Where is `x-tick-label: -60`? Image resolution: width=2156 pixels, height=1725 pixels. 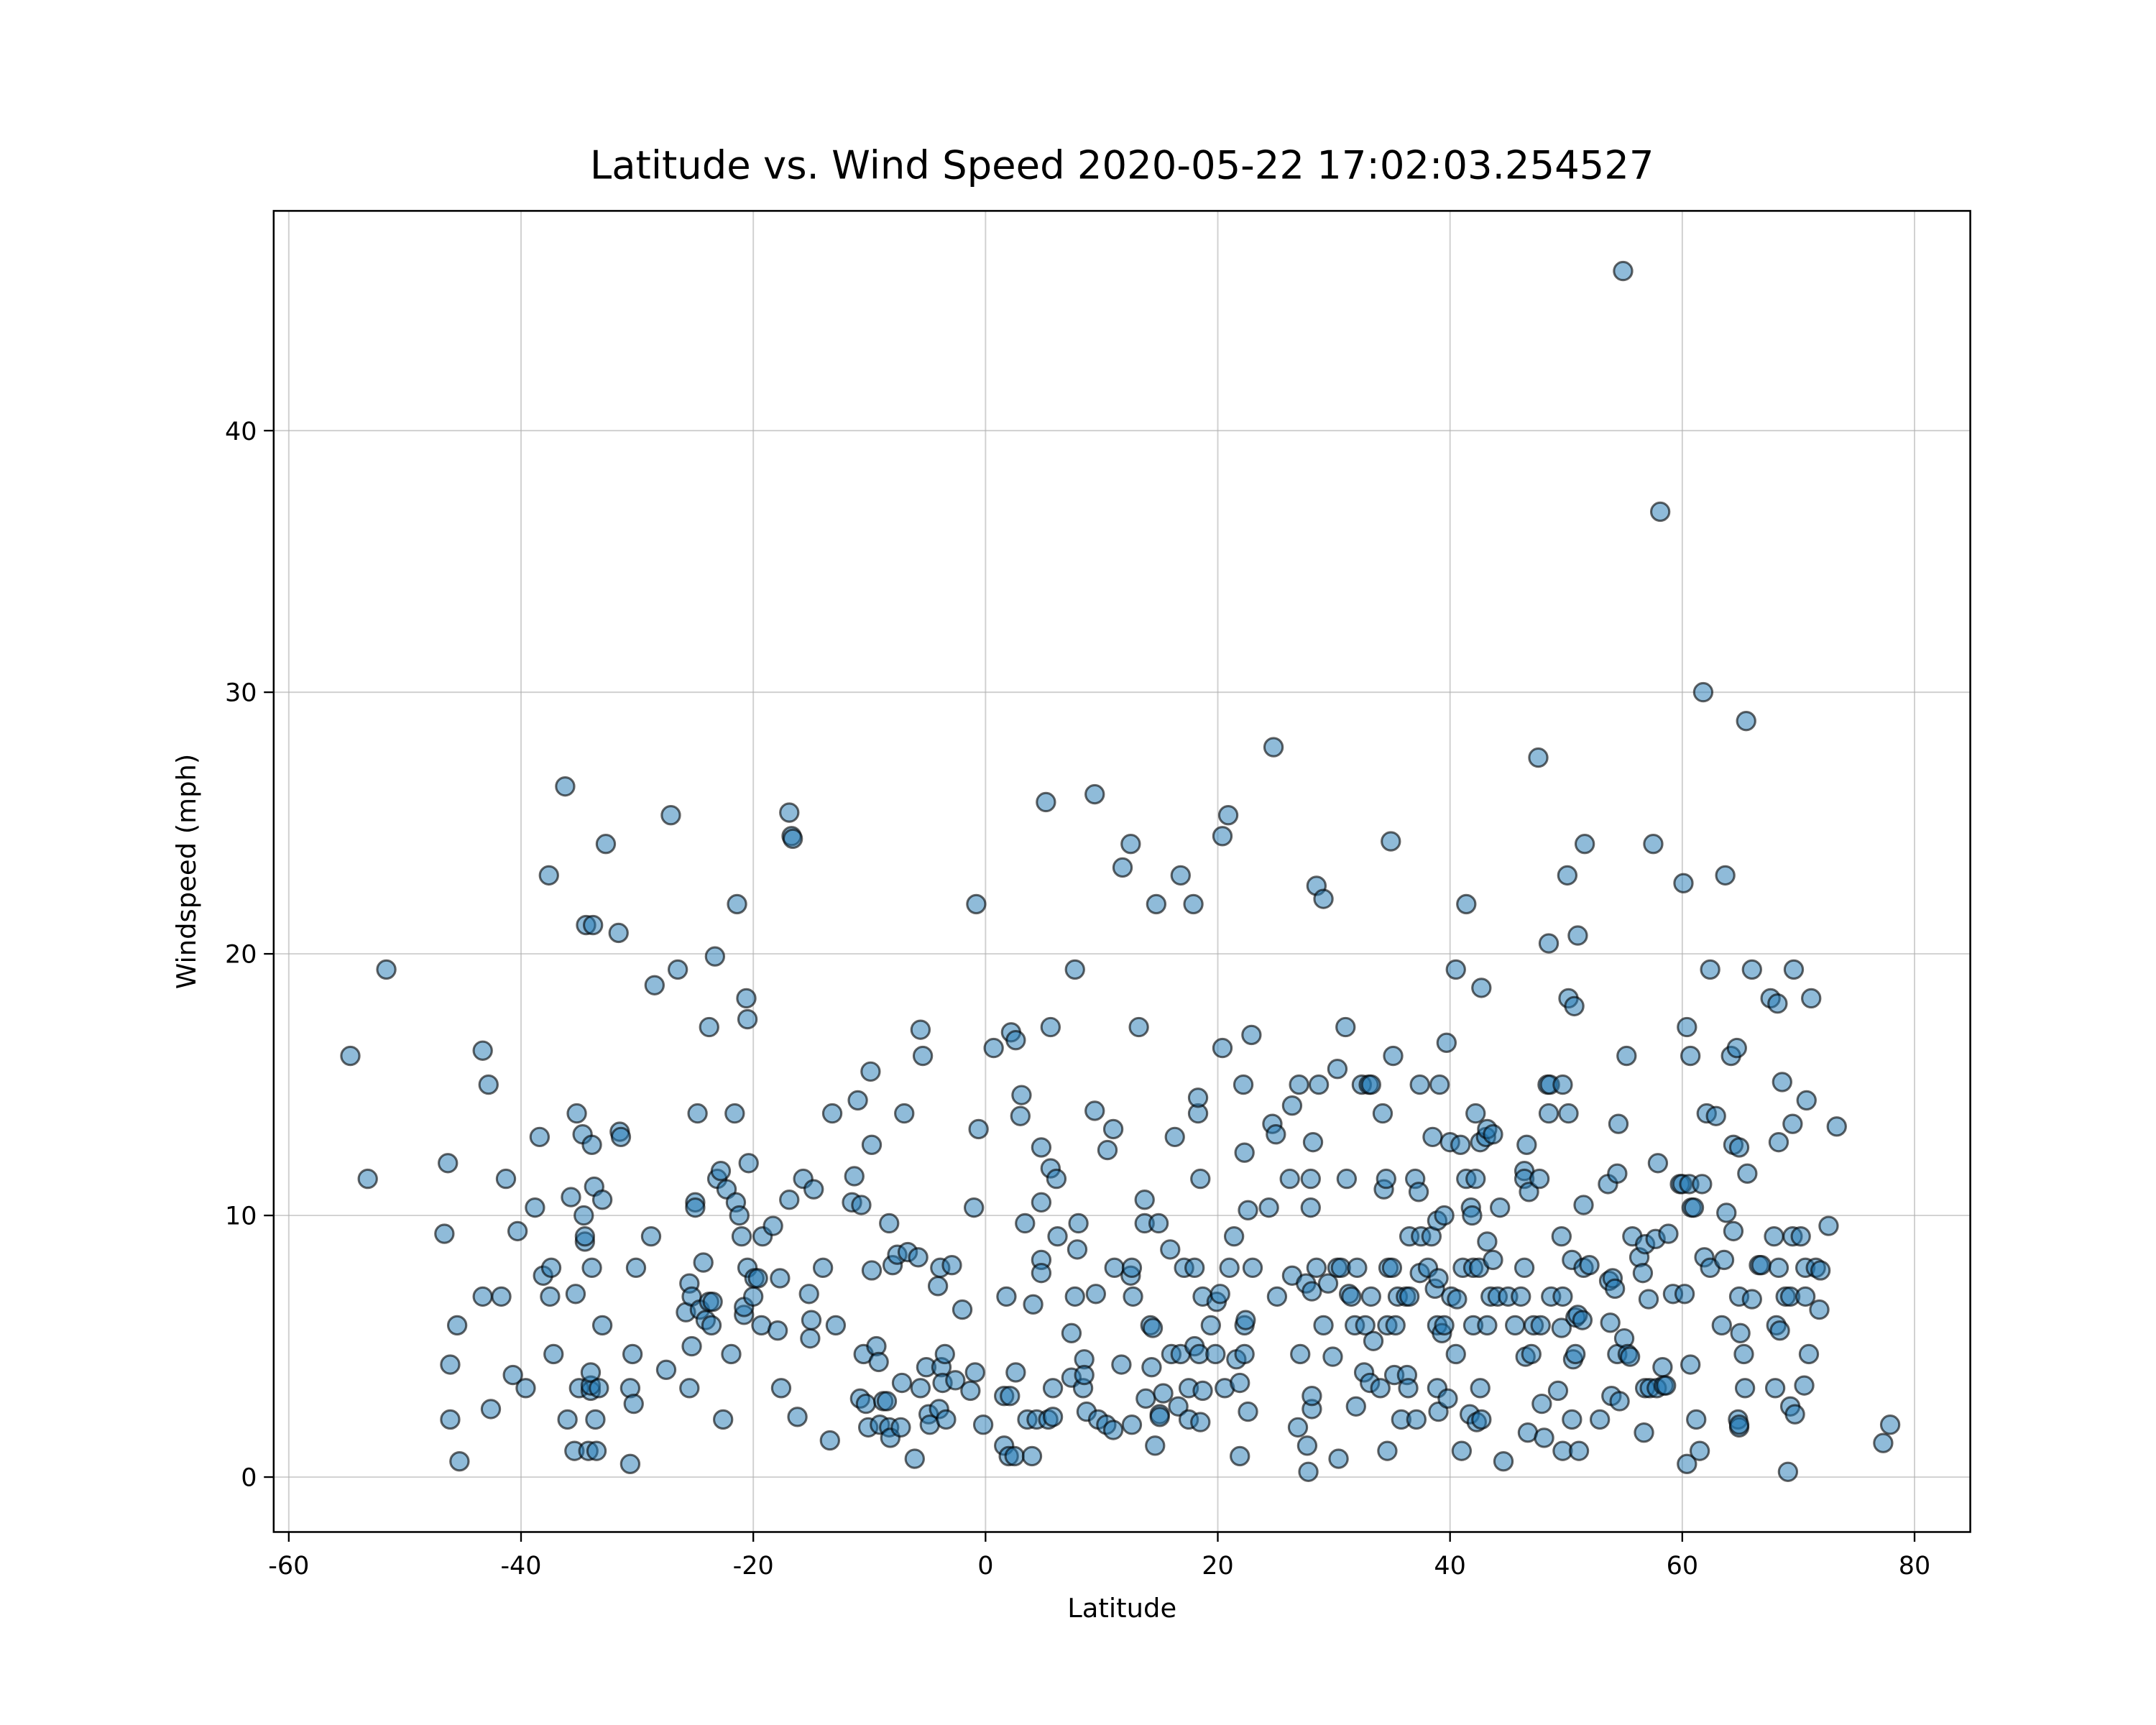 x-tick-label: -60 is located at coordinates (288, 1566).